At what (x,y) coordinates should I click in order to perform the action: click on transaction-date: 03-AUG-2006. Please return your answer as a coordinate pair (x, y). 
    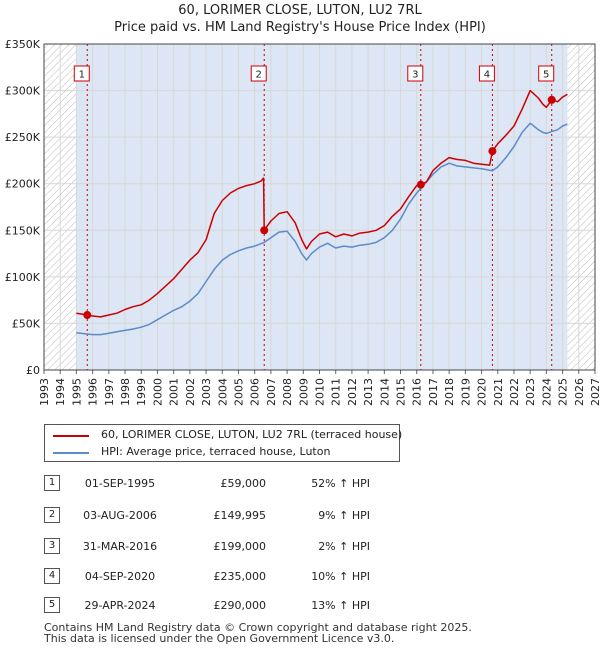
    Looking at the image, I should click on (120, 515).